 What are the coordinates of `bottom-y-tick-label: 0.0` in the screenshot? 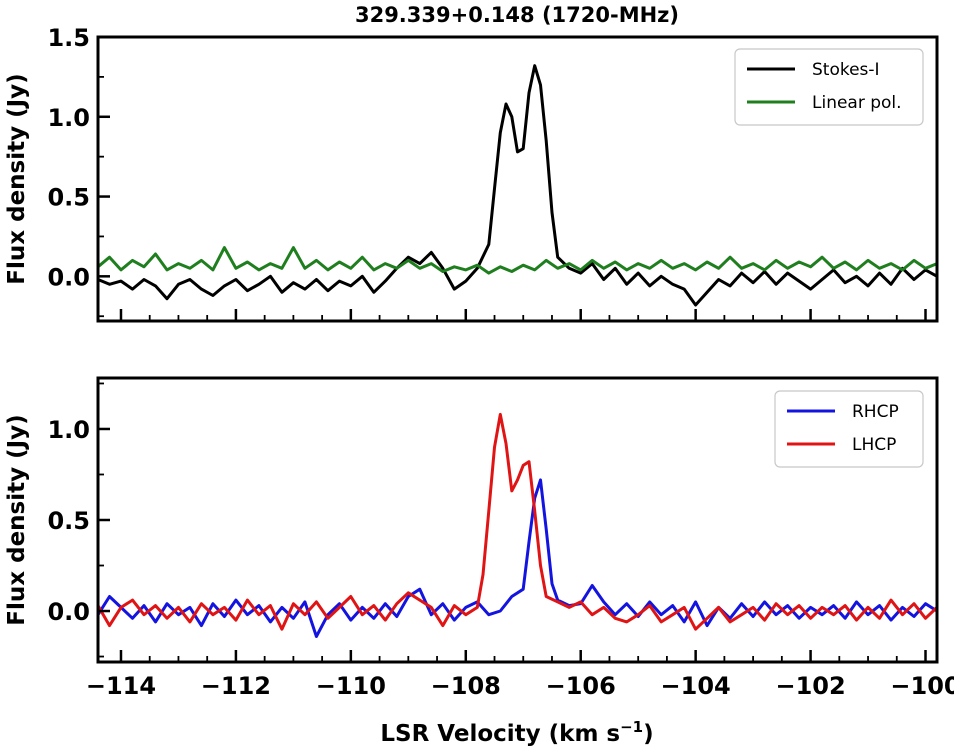 It's located at (68, 612).